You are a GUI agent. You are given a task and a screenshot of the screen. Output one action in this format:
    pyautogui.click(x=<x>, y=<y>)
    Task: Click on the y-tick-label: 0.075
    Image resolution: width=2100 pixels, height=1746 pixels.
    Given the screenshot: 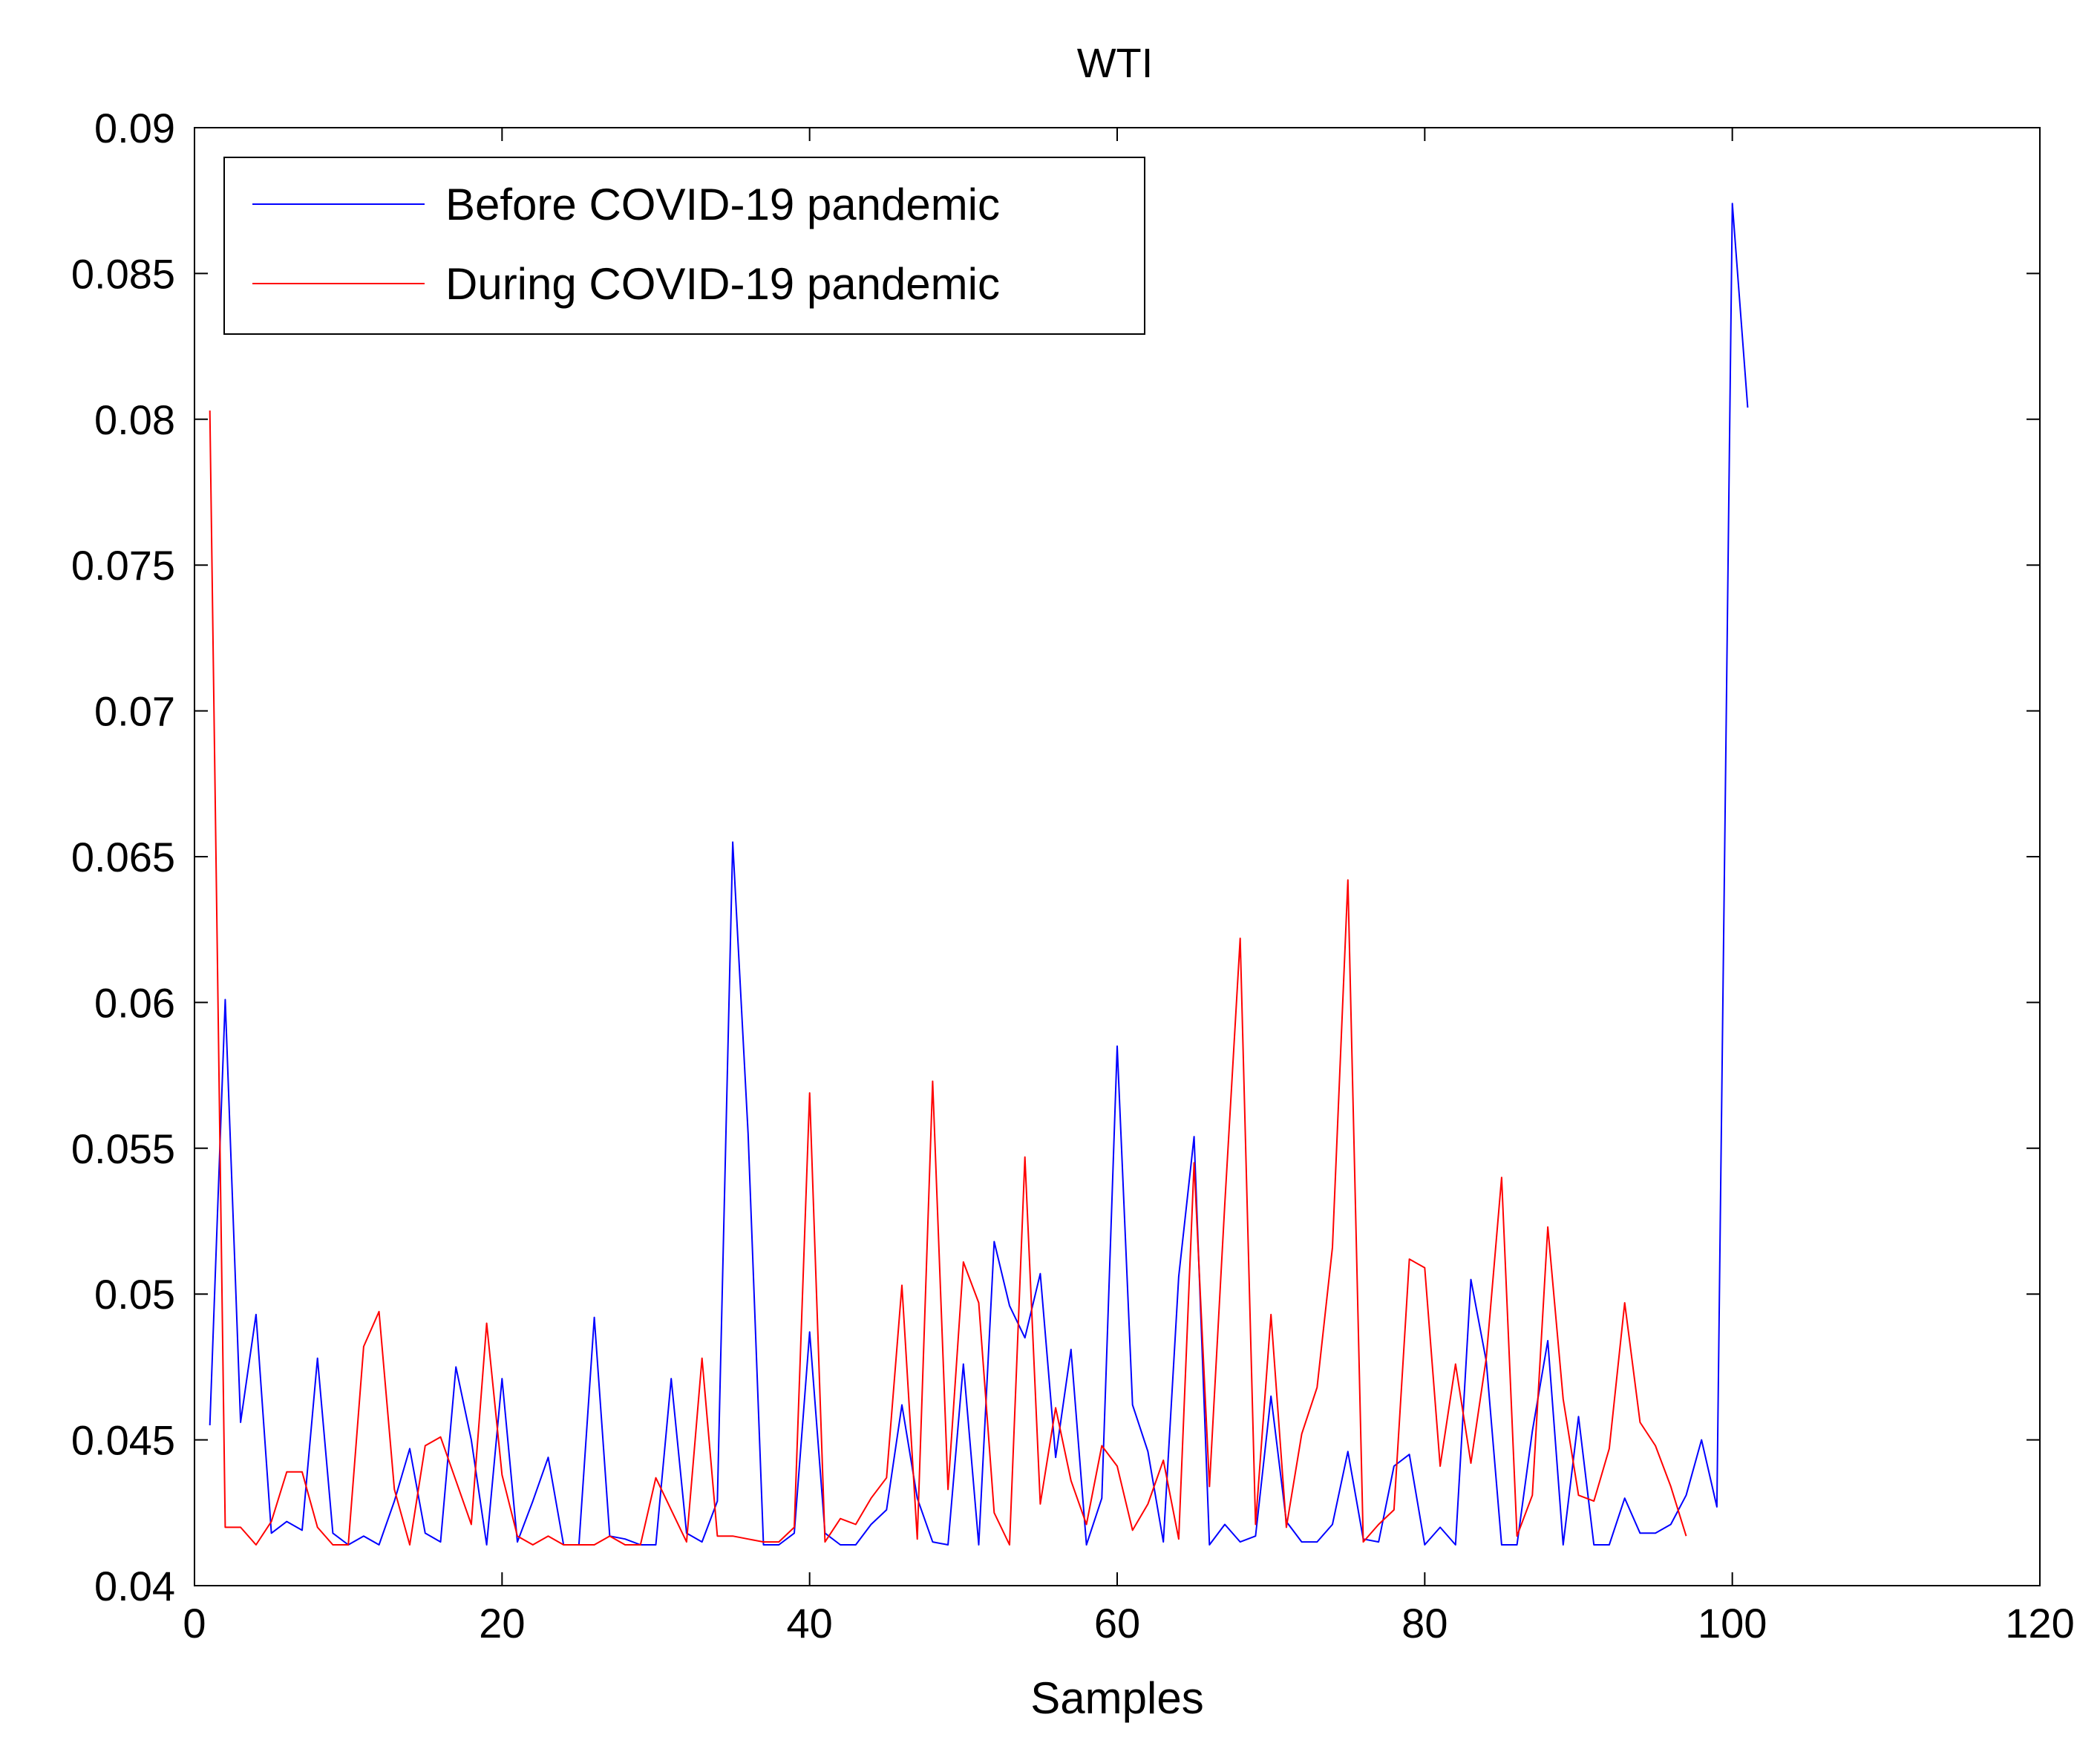 What is the action you would take?
    pyautogui.click(x=123, y=565)
    